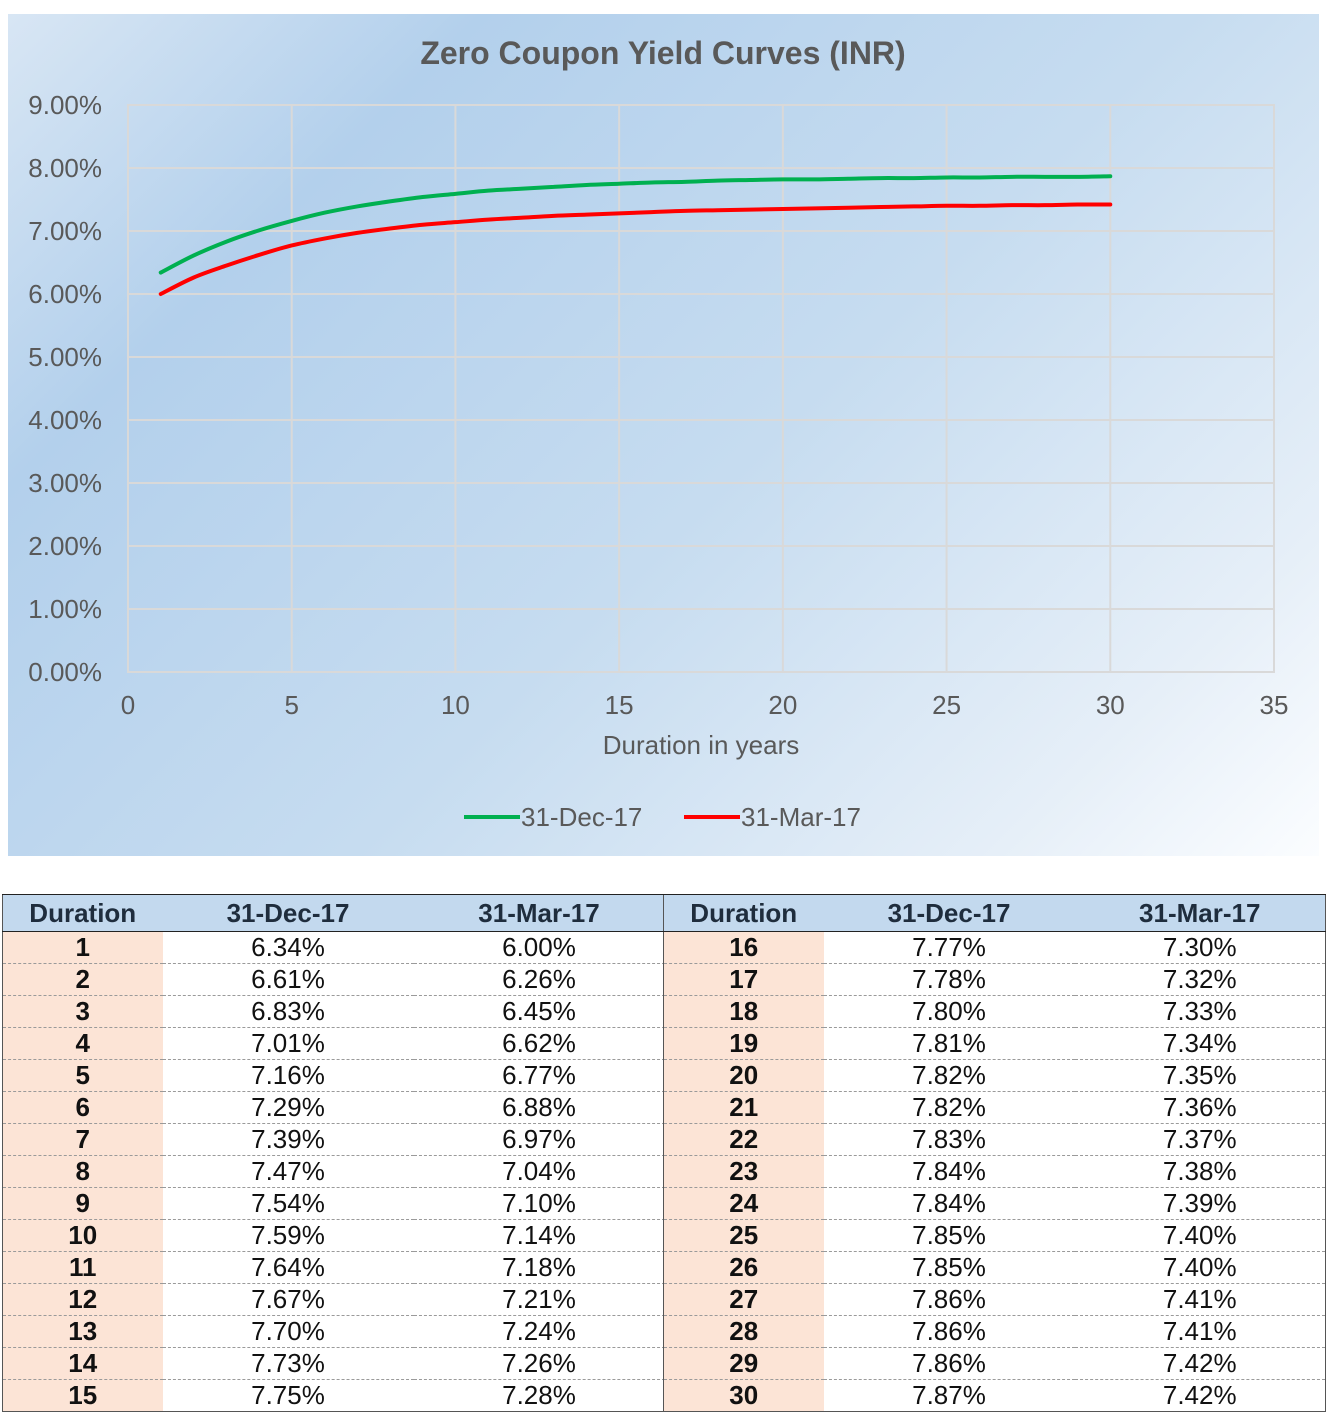  What do you see at coordinates (1200, 947) in the screenshot?
I see `mar-17-cell: 7.30%` at bounding box center [1200, 947].